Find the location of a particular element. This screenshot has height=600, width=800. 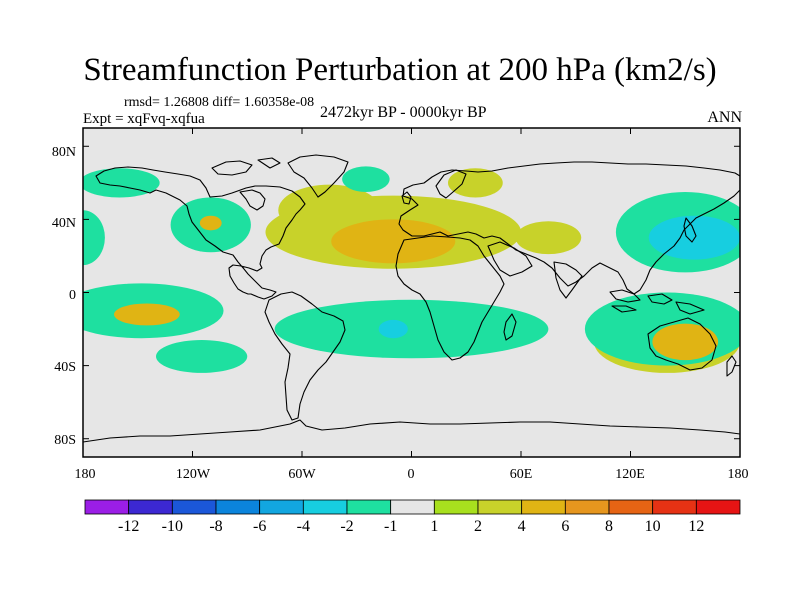

anomaly-north-atlantic-extension is located at coordinates (329, 210).